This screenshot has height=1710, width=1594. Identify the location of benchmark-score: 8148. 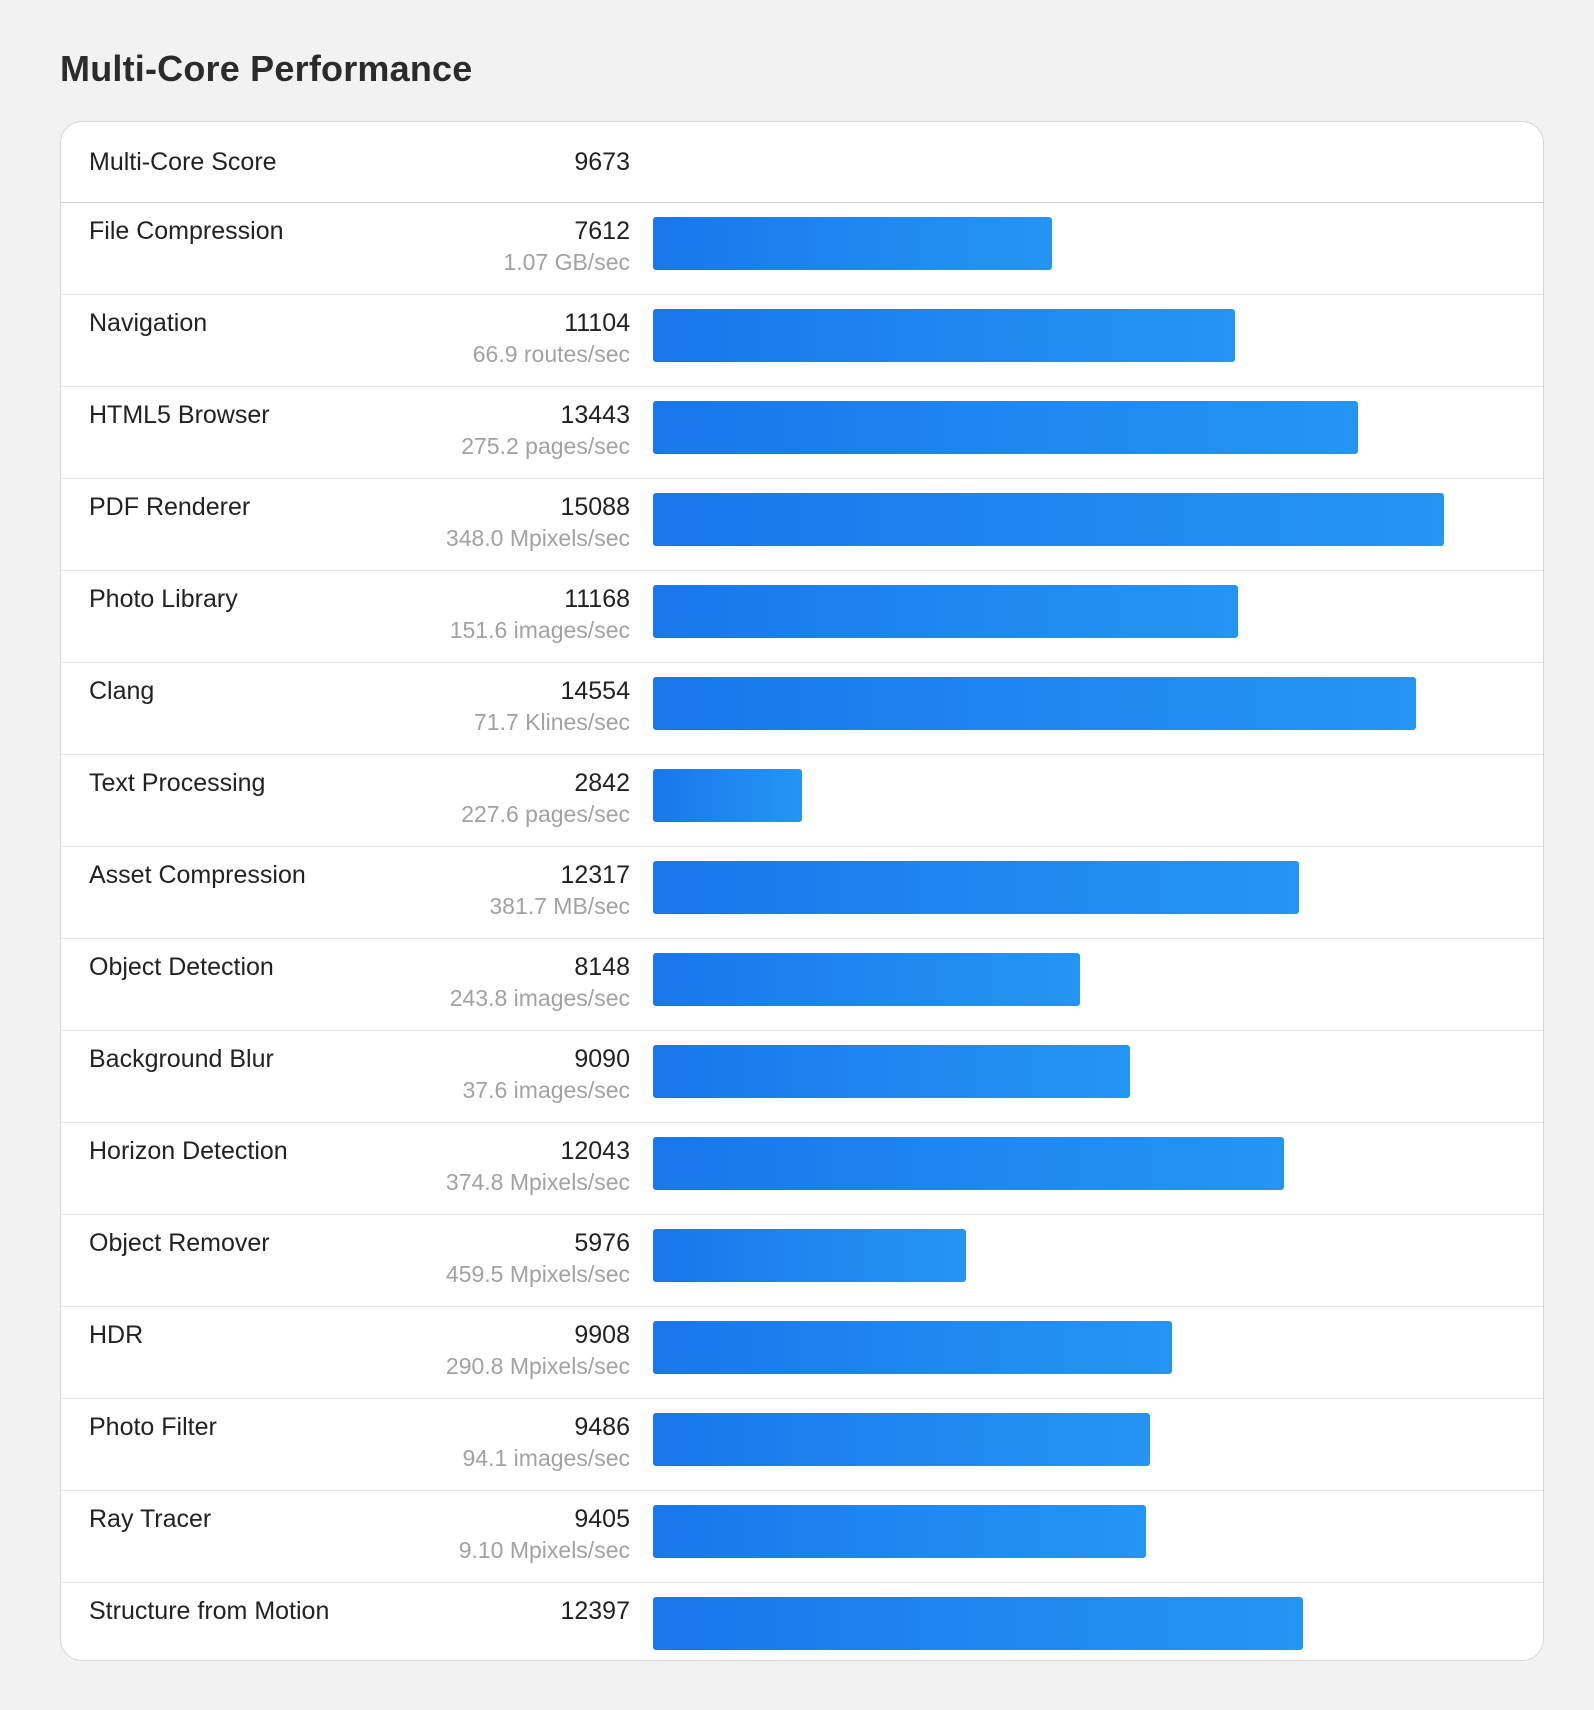
(602, 967).